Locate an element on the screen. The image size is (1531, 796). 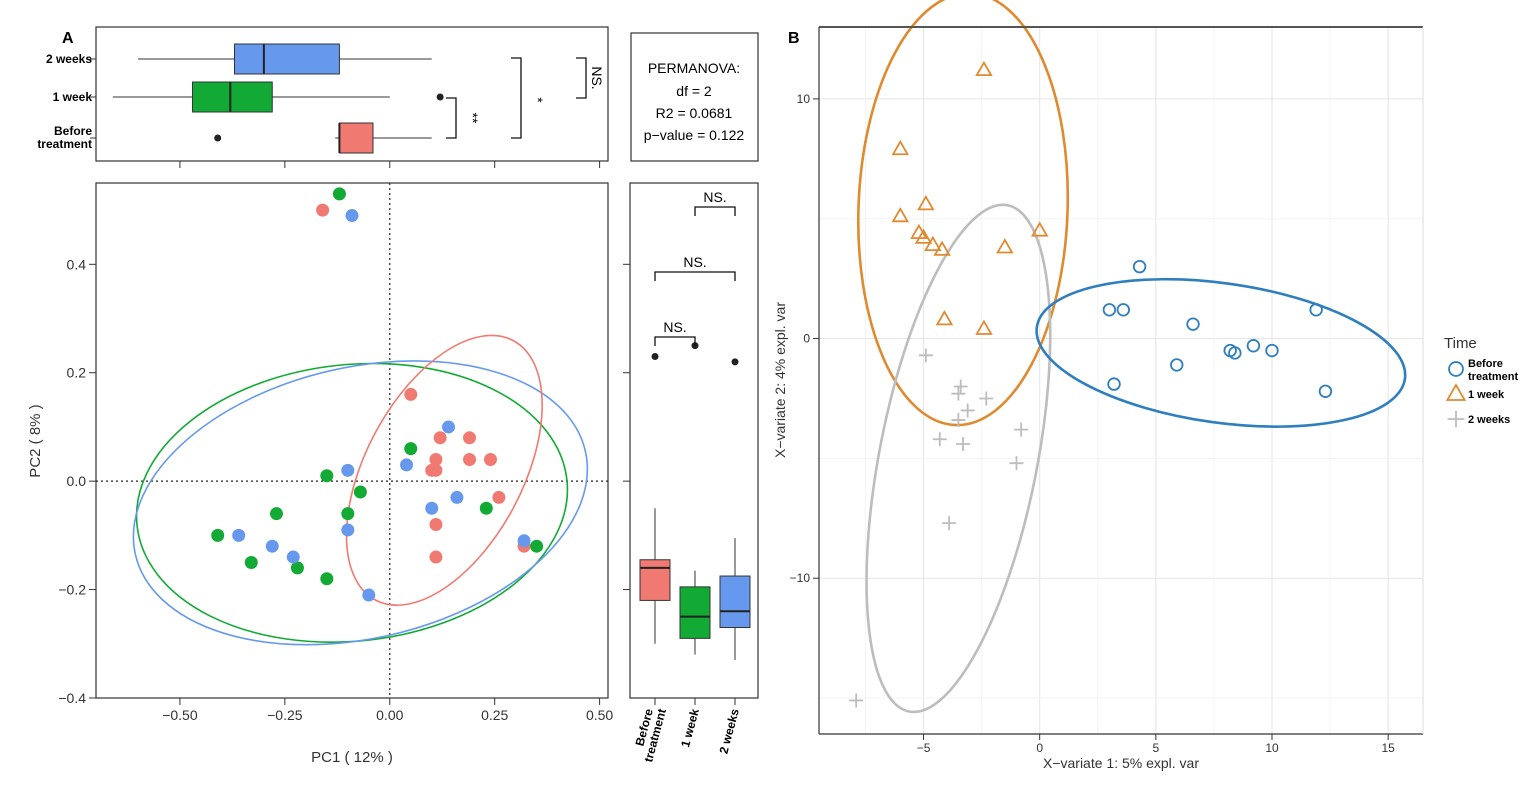
legend-title: Time is located at coordinates (1460, 343).